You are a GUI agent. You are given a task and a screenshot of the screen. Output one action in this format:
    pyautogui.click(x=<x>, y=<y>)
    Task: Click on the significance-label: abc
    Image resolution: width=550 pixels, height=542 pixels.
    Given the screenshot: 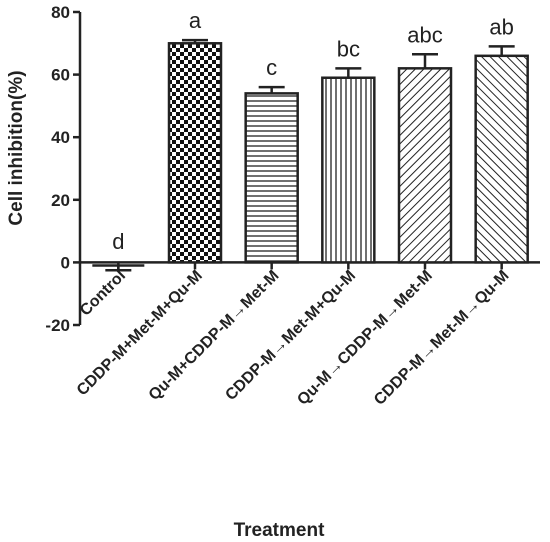 What is the action you would take?
    pyautogui.click(x=424, y=34)
    